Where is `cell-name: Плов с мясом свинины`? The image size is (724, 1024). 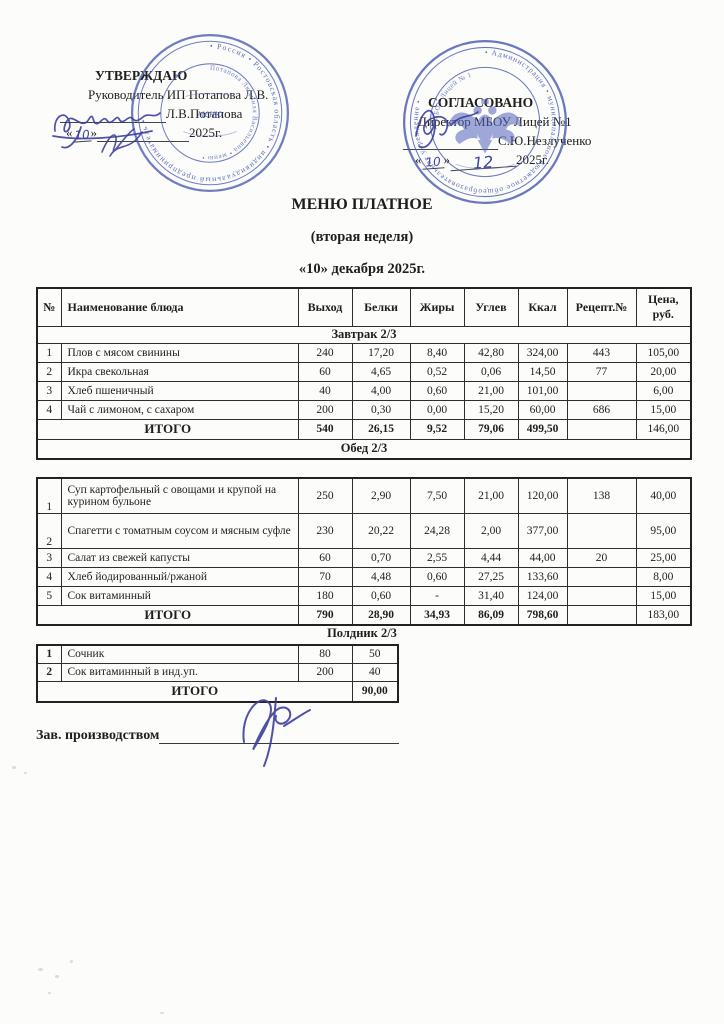 cell-name: Плов с мясом свинины is located at coordinates (179, 352).